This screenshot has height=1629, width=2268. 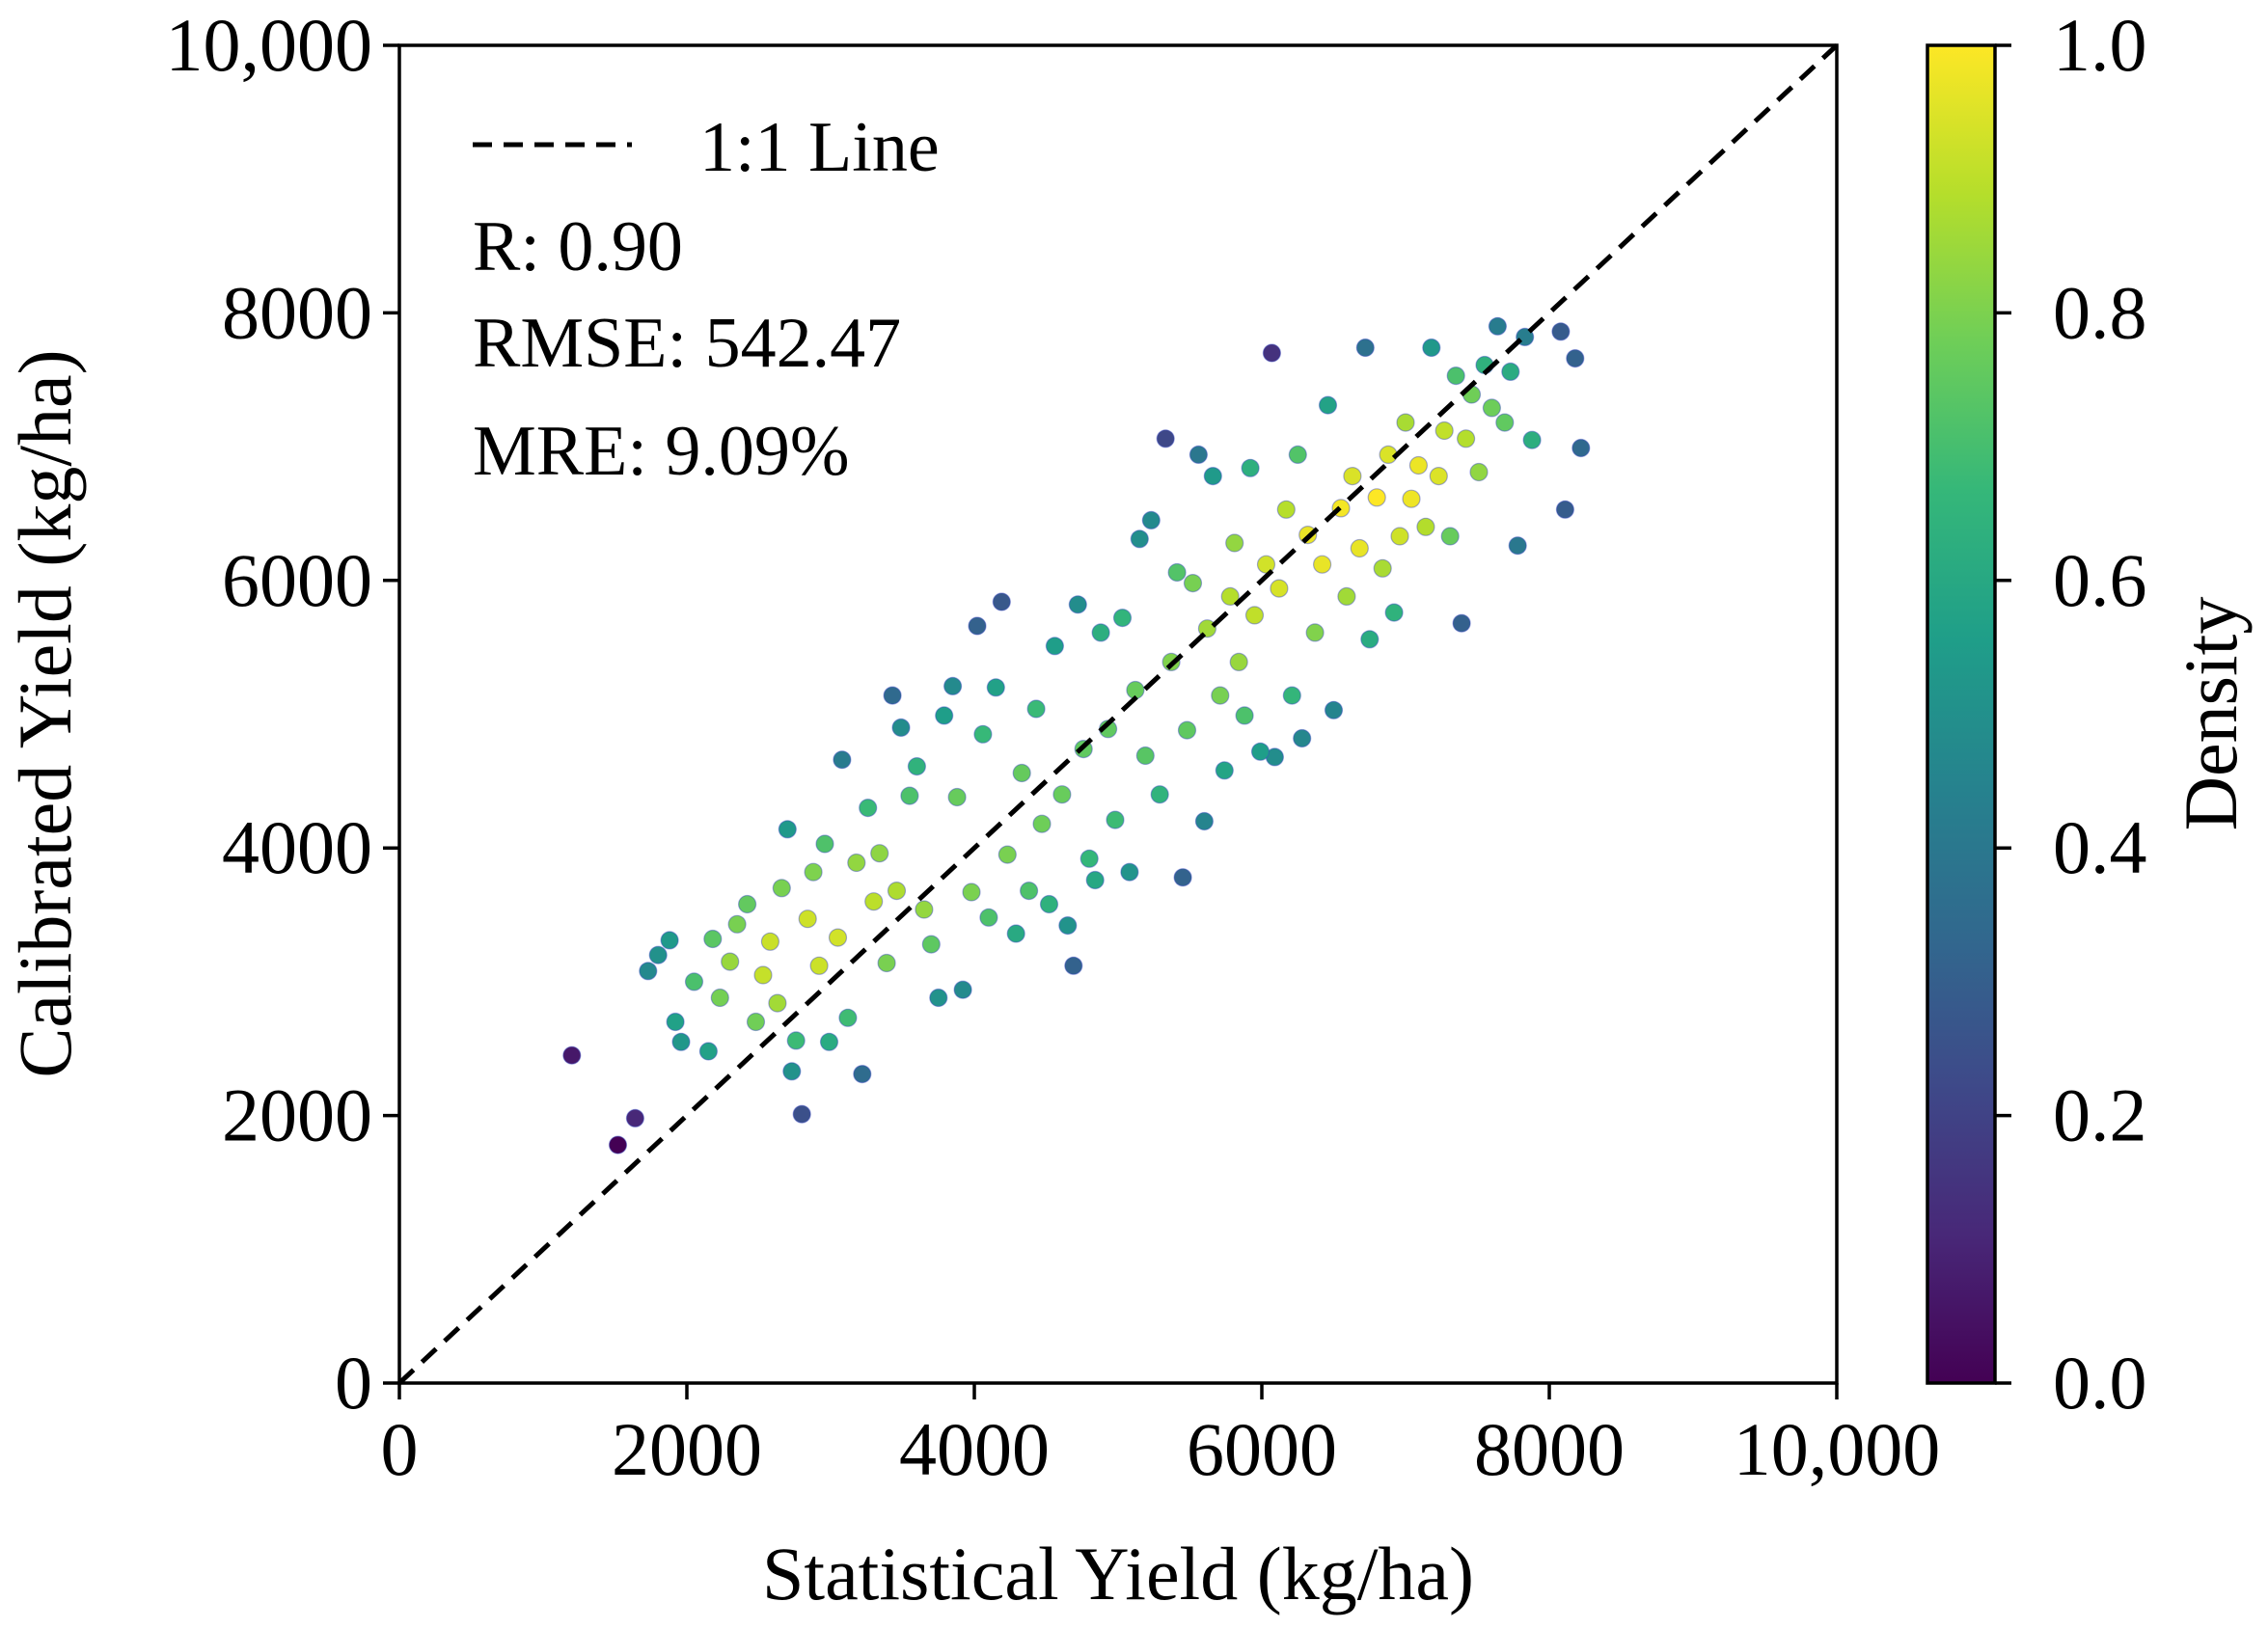 What do you see at coordinates (1838, 1449) in the screenshot?
I see `x-tick-label: 10,000` at bounding box center [1838, 1449].